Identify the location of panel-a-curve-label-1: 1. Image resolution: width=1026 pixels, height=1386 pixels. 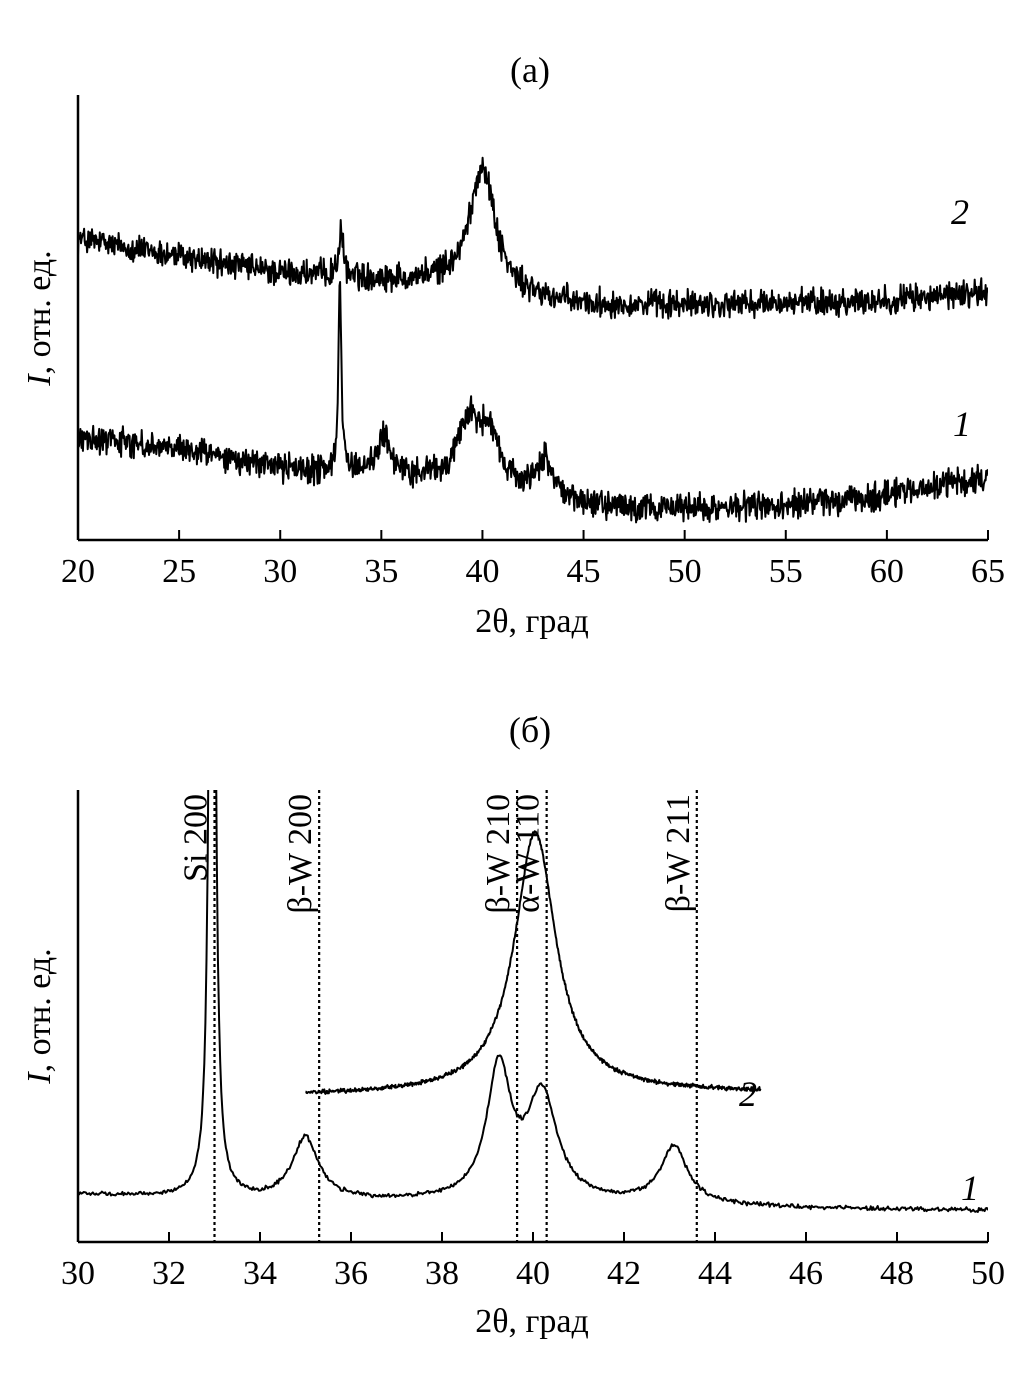
(962, 424).